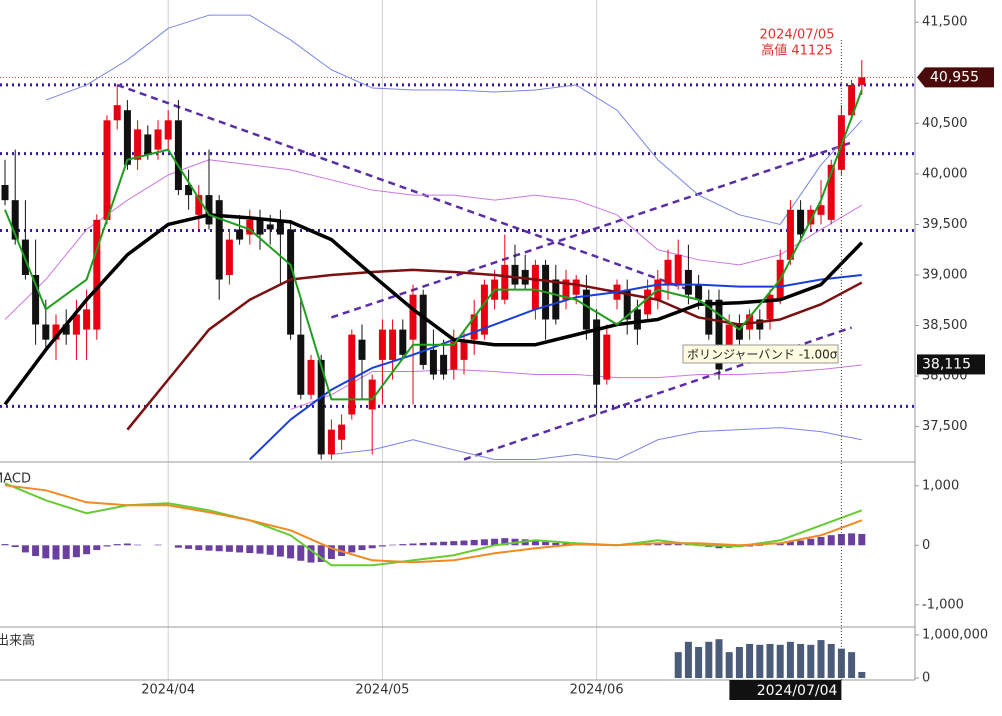  Describe the element at coordinates (940, 485) in the screenshot. I see `y-tick-label: 1,000` at that location.